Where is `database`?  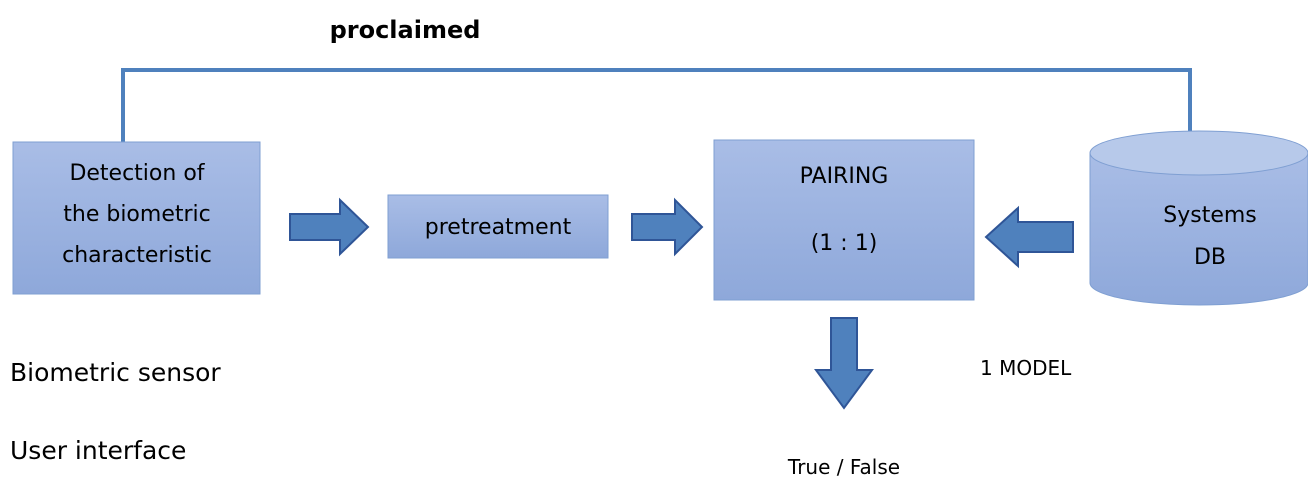
database is located at coordinates (1198, 229).